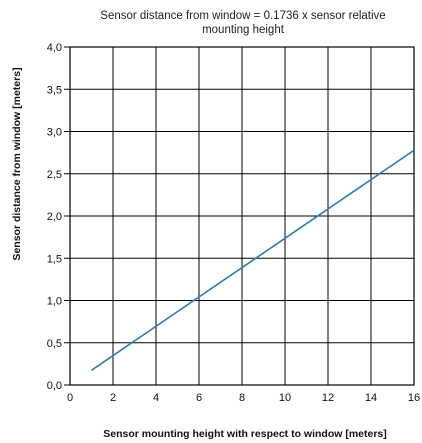 The height and width of the screenshot is (443, 422). Describe the element at coordinates (54, 259) in the screenshot. I see `y-tick-label: 1,5` at that location.